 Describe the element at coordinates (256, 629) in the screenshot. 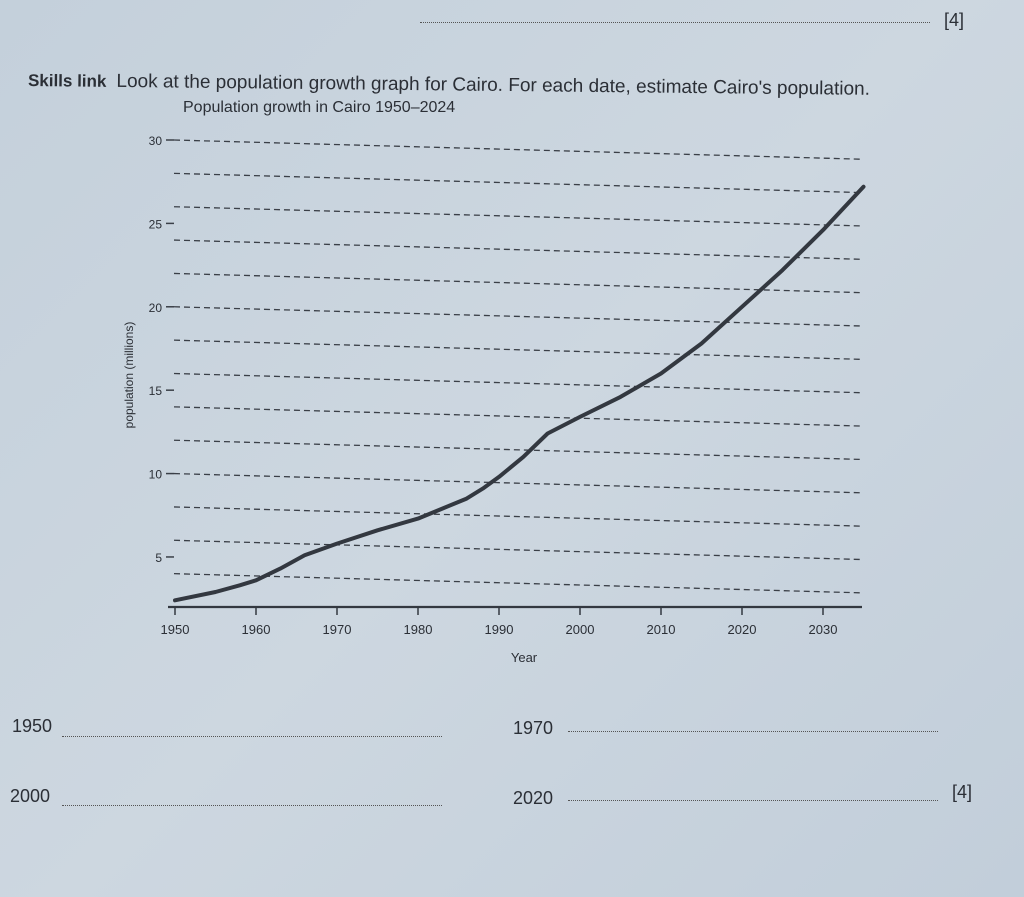

I see `x-tick-label: 1960` at that location.